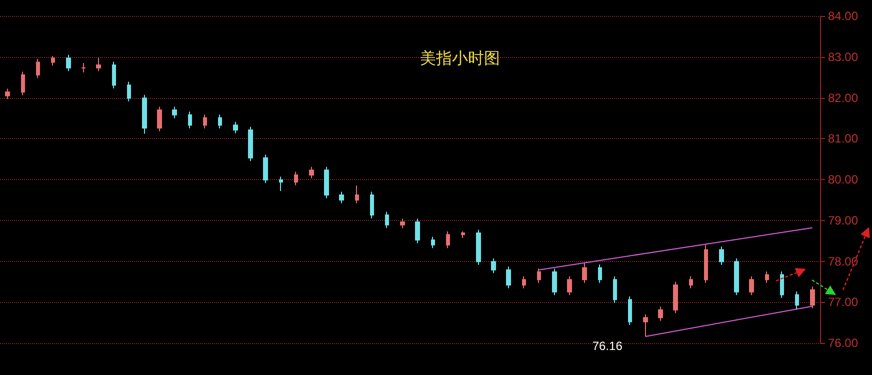 This screenshot has width=872, height=375. What do you see at coordinates (843, 220) in the screenshot?
I see `y-tick-label: 79.00` at bounding box center [843, 220].